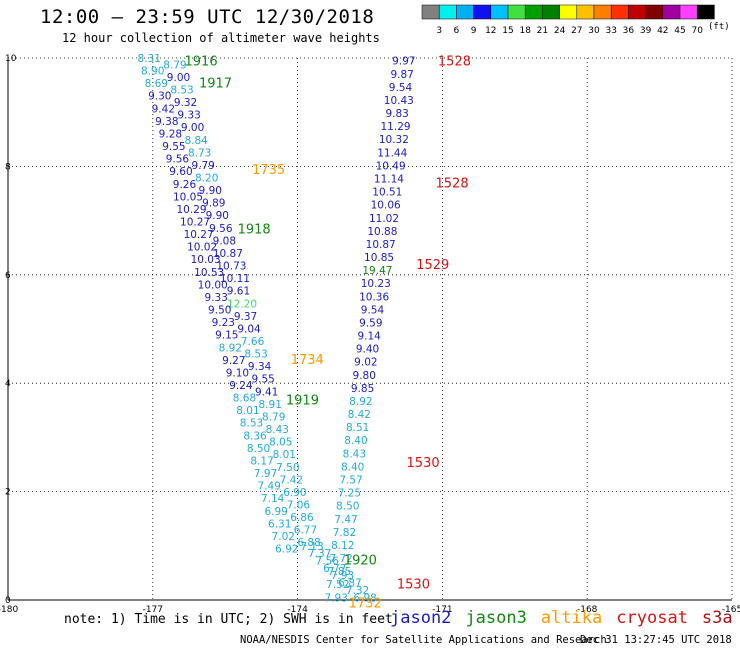 This screenshot has width=740, height=650. I want to click on color-scale-label: 42, so click(662, 31).